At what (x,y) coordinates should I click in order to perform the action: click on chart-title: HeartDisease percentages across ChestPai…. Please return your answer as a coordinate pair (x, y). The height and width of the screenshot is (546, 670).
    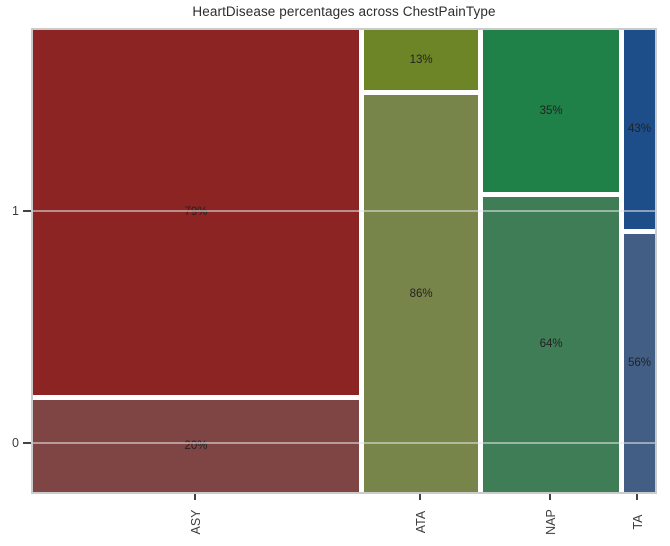
    Looking at the image, I should click on (344, 11).